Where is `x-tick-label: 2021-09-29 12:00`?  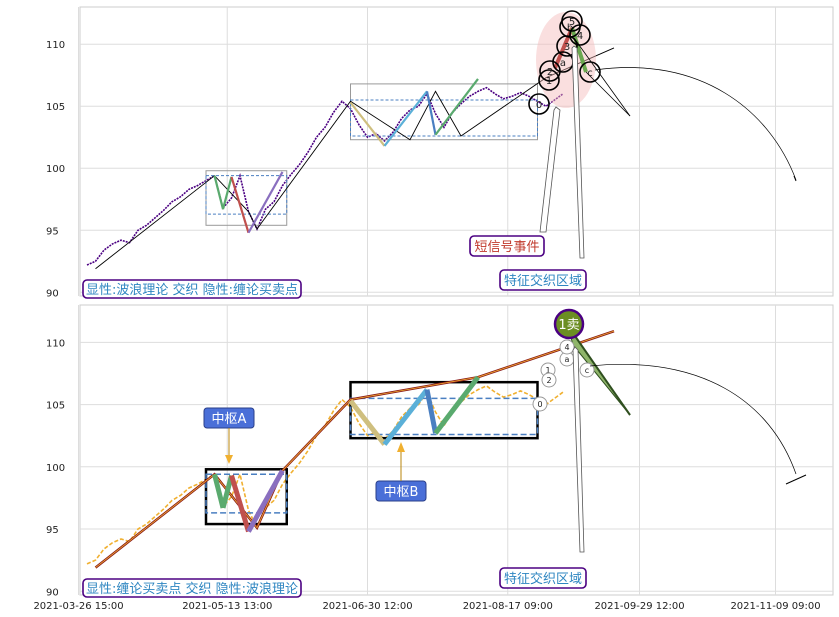 x-tick-label: 2021-09-29 12:00 is located at coordinates (639, 606).